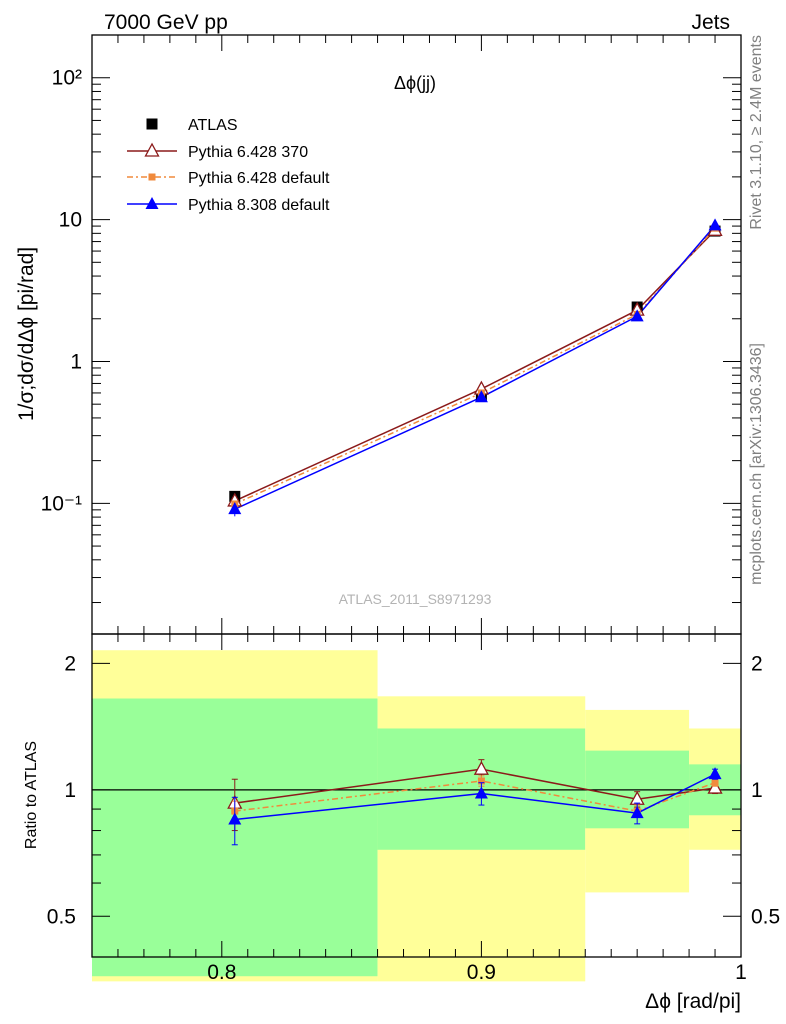  I want to click on x-axis-label: Δϕ [rad/pi], so click(693, 1001).